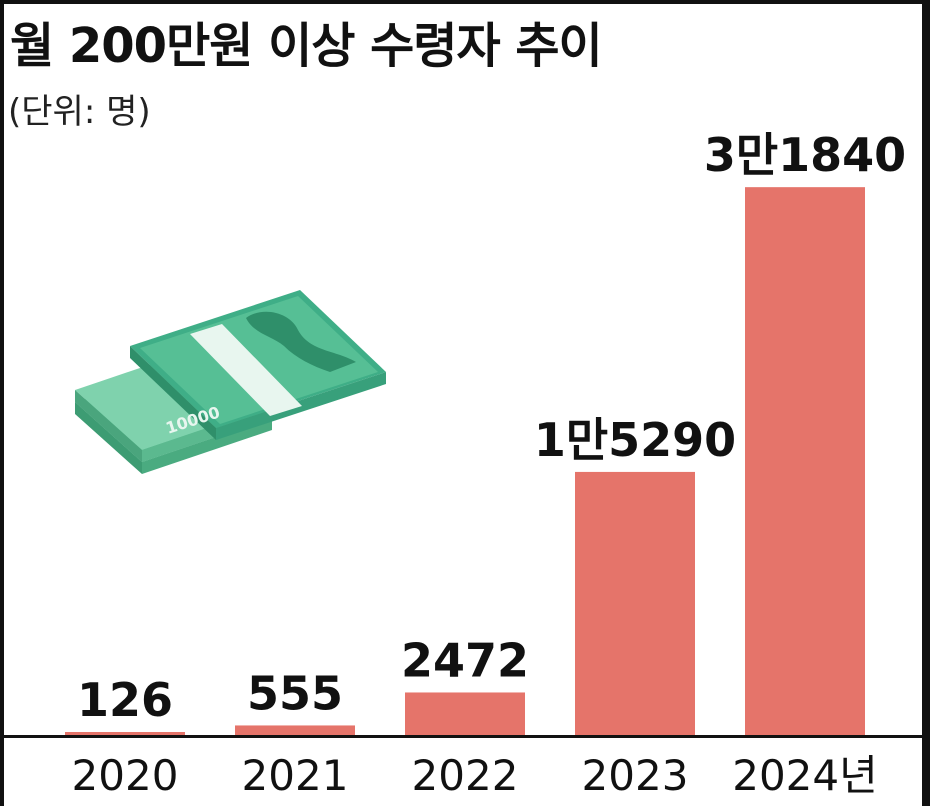  I want to click on x-tick-label-2: 2022, so click(465, 775).